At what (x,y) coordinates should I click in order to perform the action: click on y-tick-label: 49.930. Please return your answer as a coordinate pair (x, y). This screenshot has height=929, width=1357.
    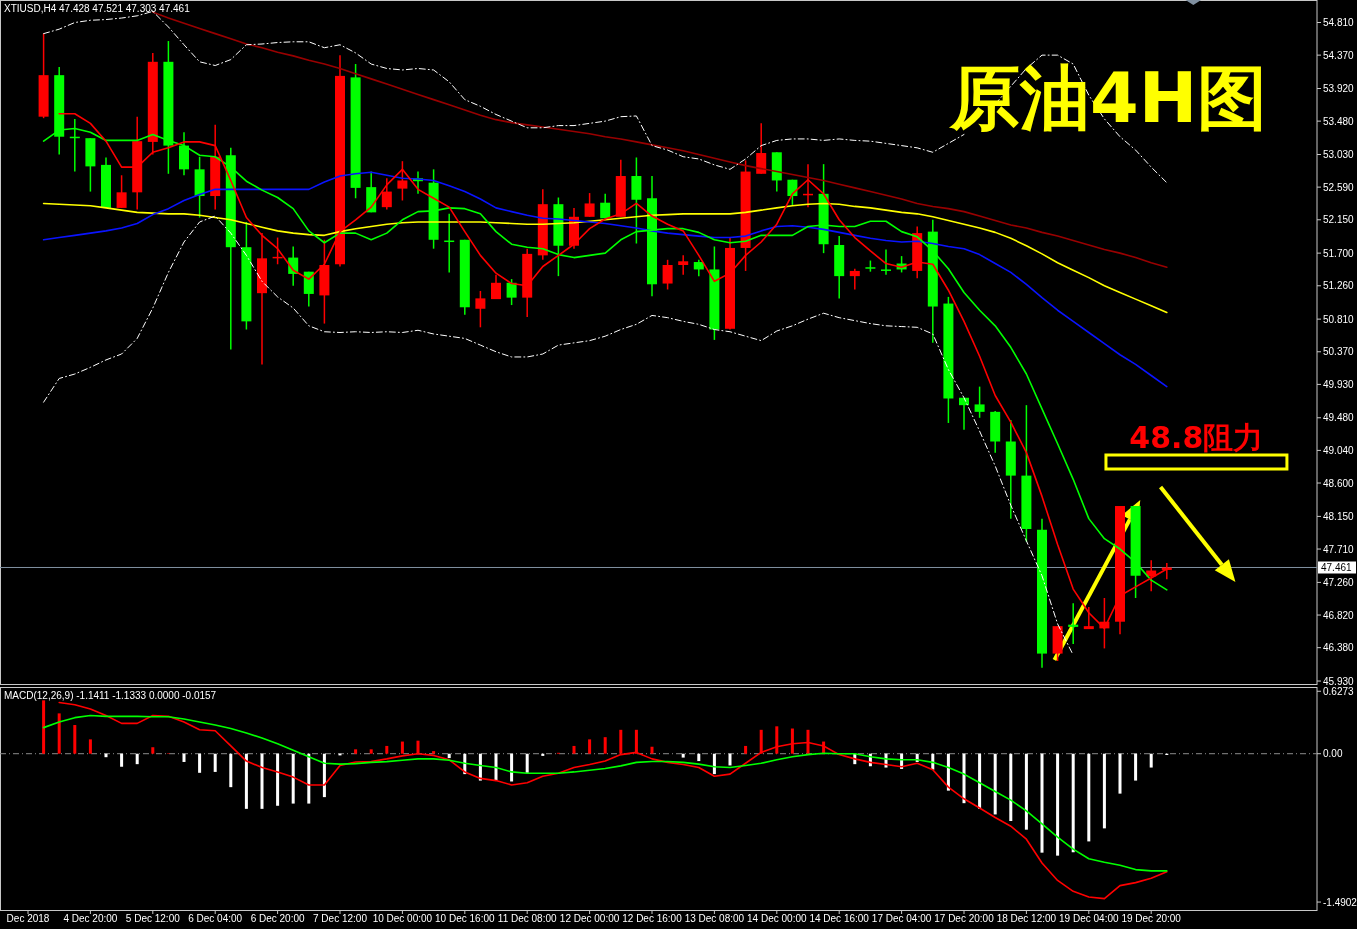
    Looking at the image, I should click on (1339, 384).